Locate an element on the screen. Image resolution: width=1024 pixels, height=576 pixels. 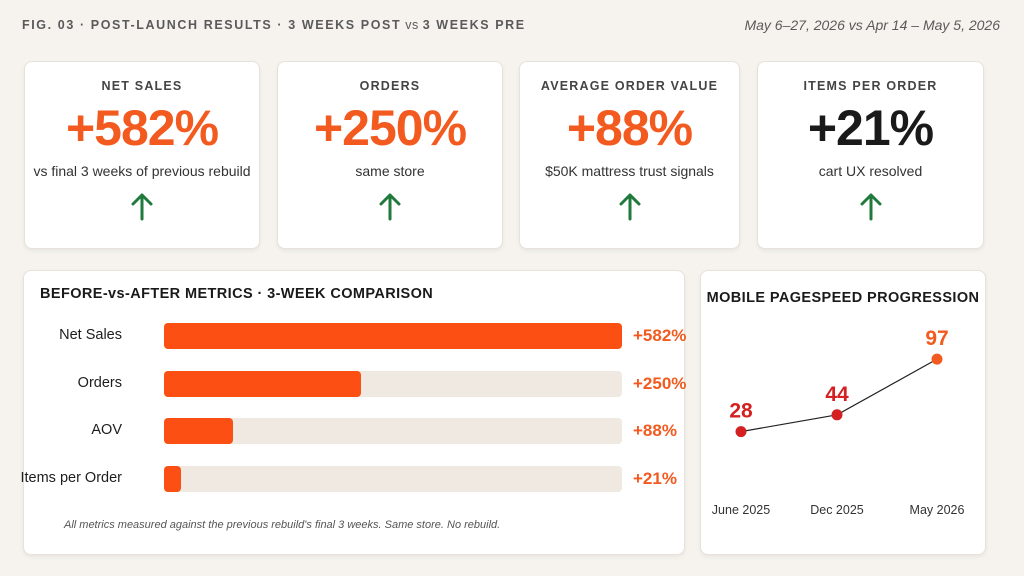
bar-row: Net Sales +582% is located at coordinates (355, 336).